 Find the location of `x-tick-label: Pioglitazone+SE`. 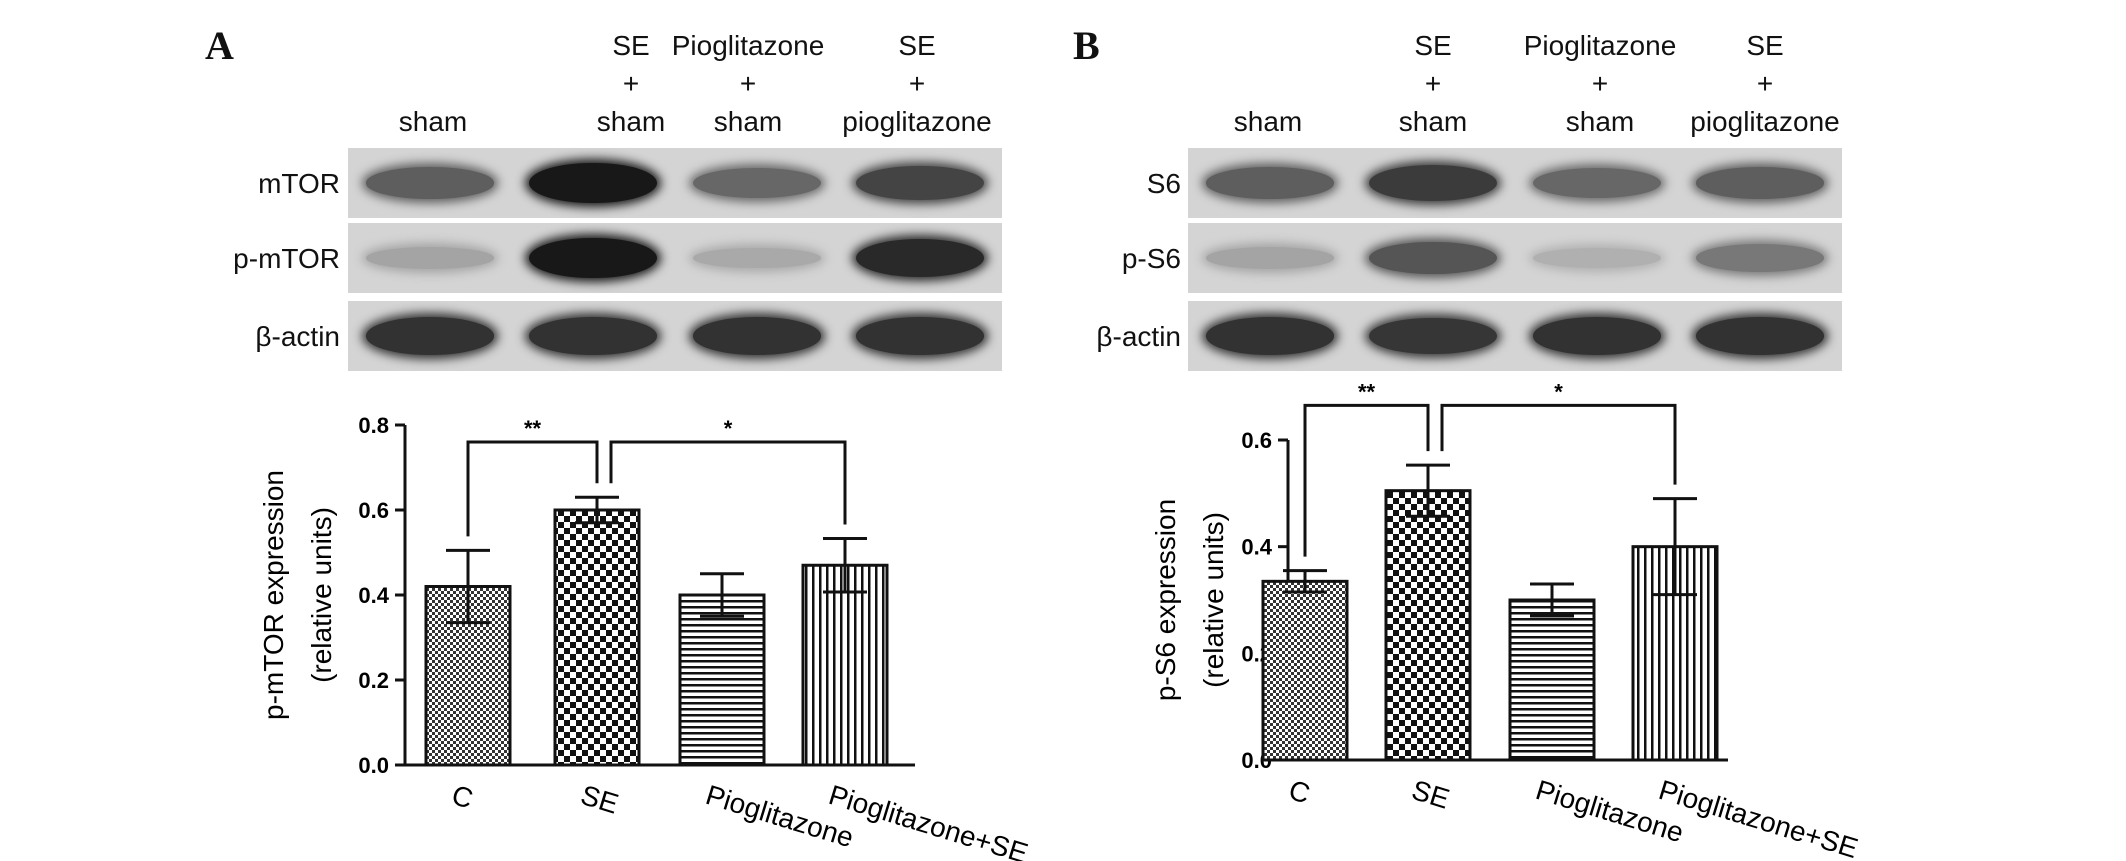

x-tick-label: Pioglitazone+SE is located at coordinates (928, 820).